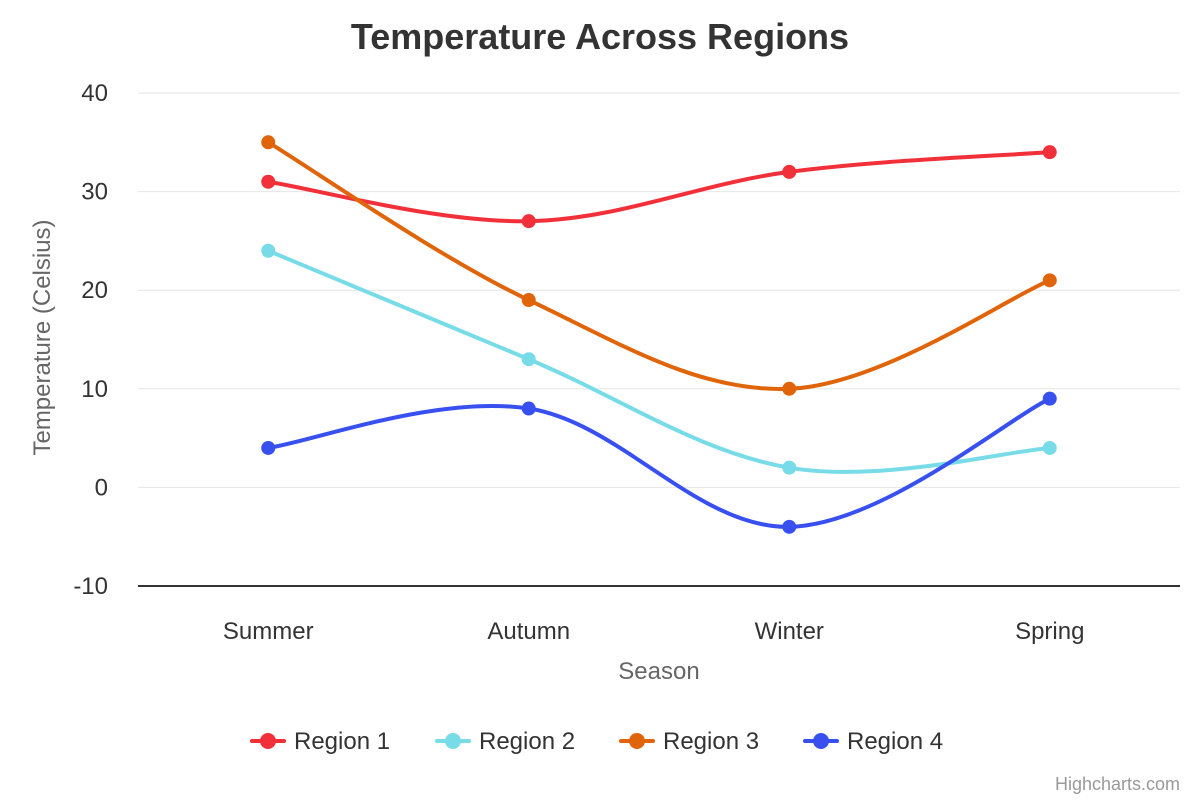 The height and width of the screenshot is (800, 1200). What do you see at coordinates (654, 631) in the screenshot?
I see `x-axis-ticks: Summer Autumn Winter Spring` at bounding box center [654, 631].